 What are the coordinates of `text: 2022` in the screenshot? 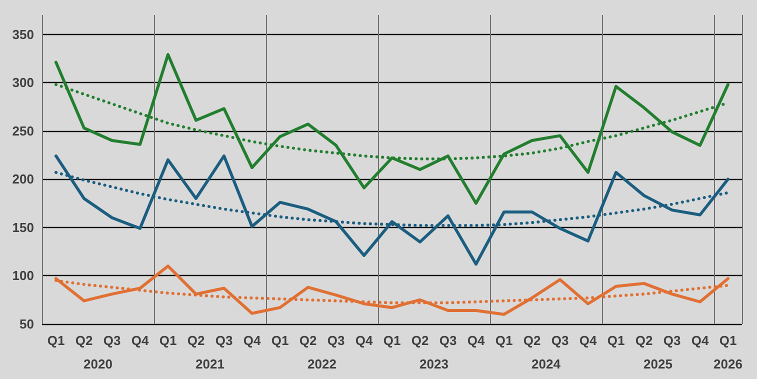 It's located at (322, 364).